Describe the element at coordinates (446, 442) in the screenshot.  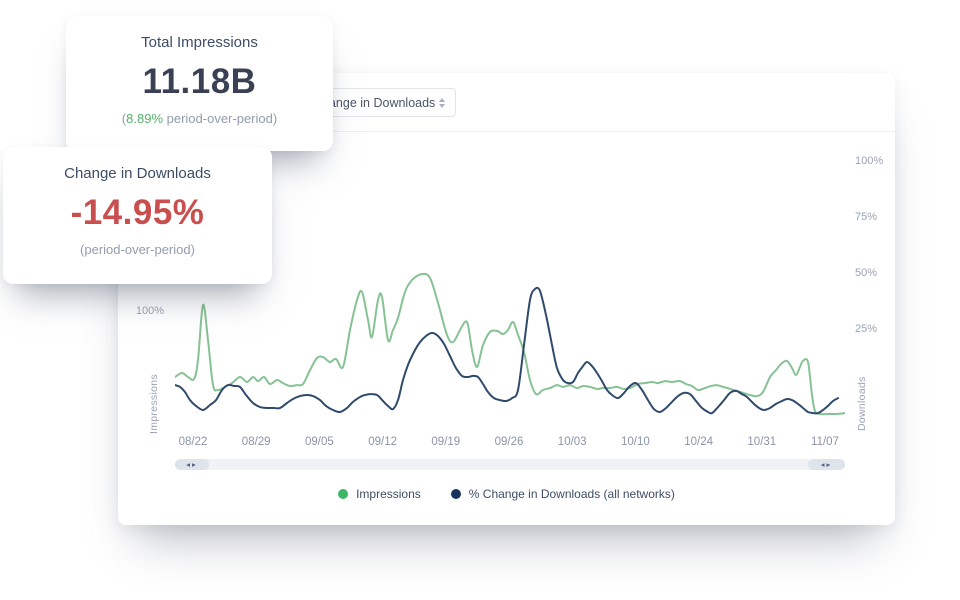
I see `x-axis-tick: 09/19` at that location.